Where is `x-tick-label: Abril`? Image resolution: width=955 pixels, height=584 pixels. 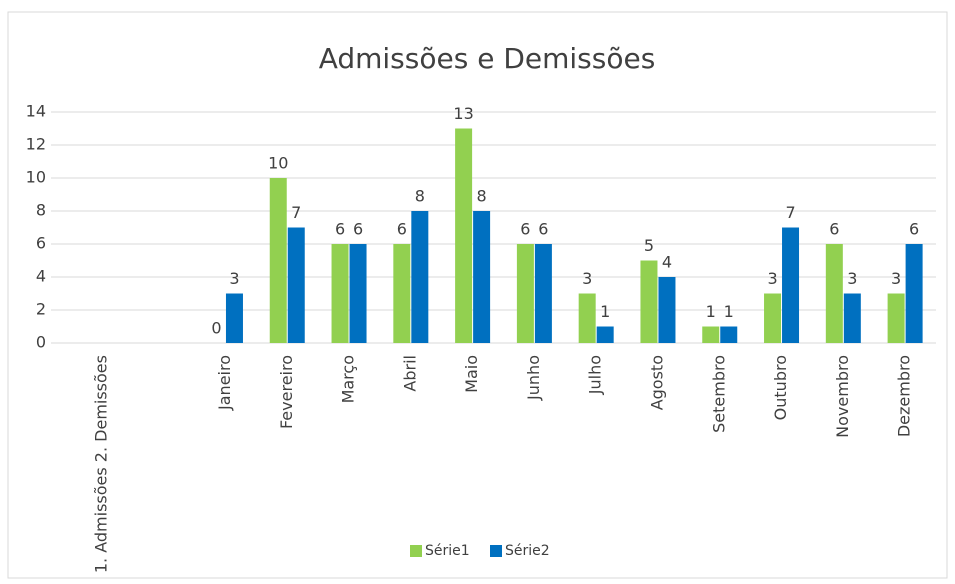 x-tick-label: Abril is located at coordinates (409, 373).